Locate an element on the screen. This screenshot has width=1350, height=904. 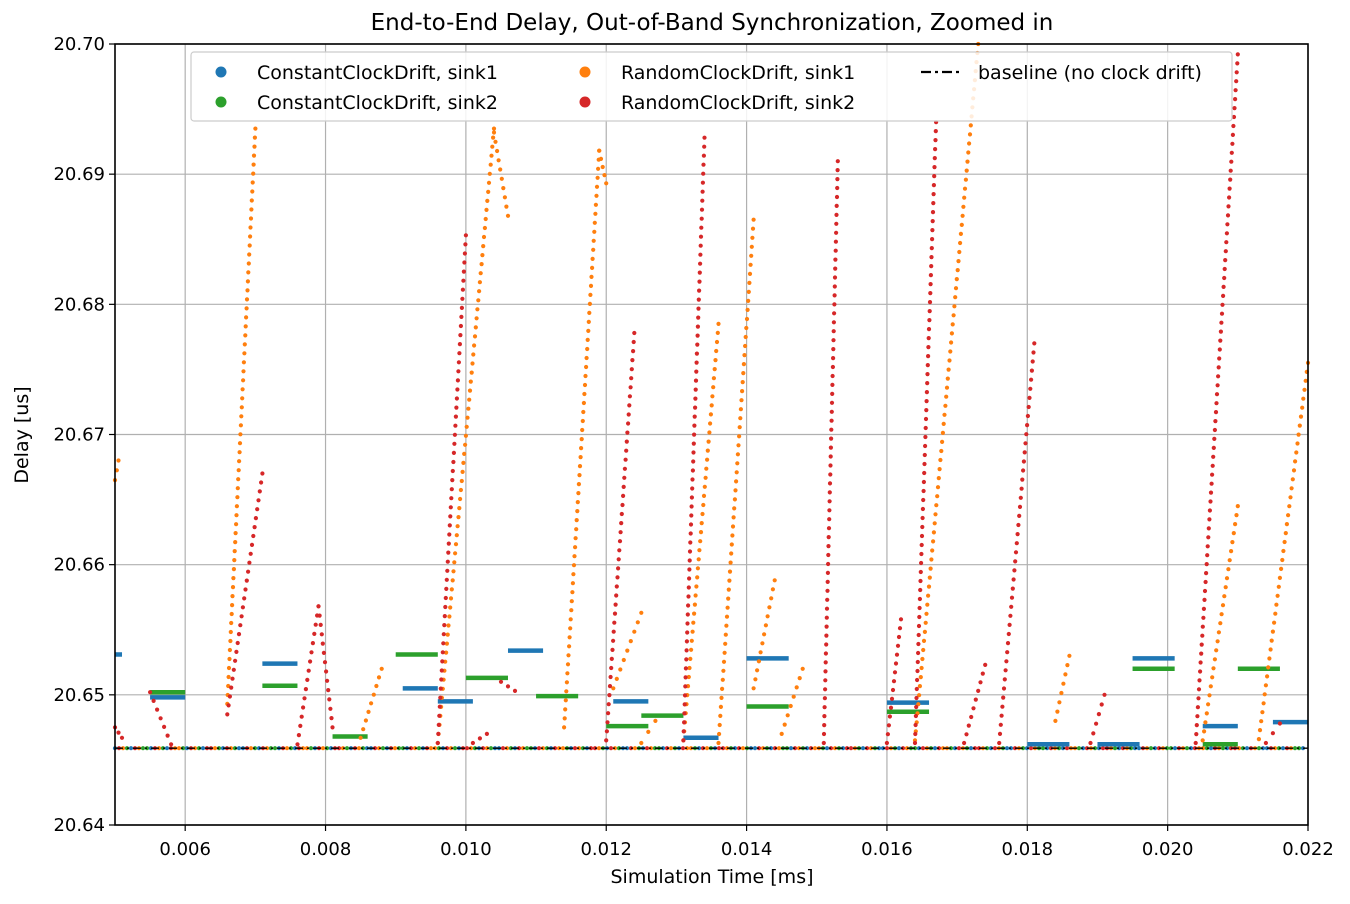
y-axis-label: Delay [us] is located at coordinates (22, 434).